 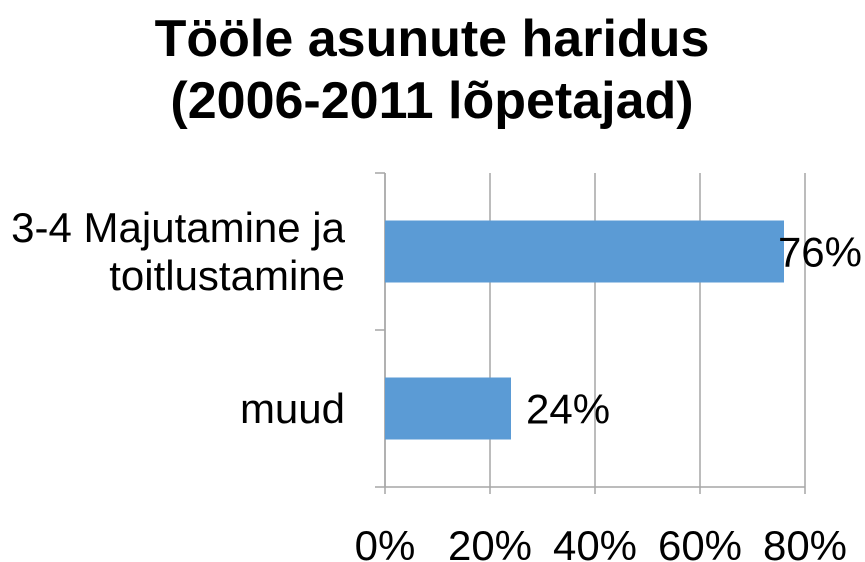 What do you see at coordinates (595, 542) in the screenshot?
I see `x-tick-label: 40%` at bounding box center [595, 542].